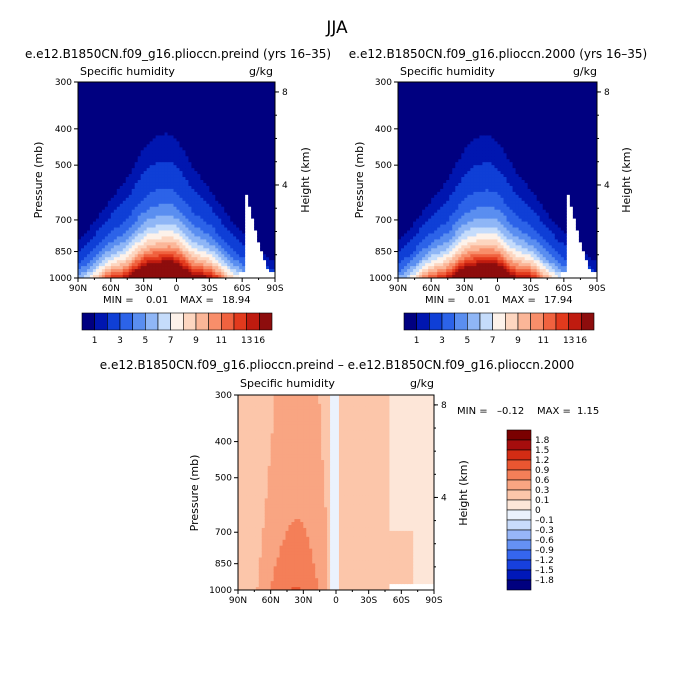 The image size is (675, 674). I want to click on panel-preind-min-value: 0.01, so click(157, 300).